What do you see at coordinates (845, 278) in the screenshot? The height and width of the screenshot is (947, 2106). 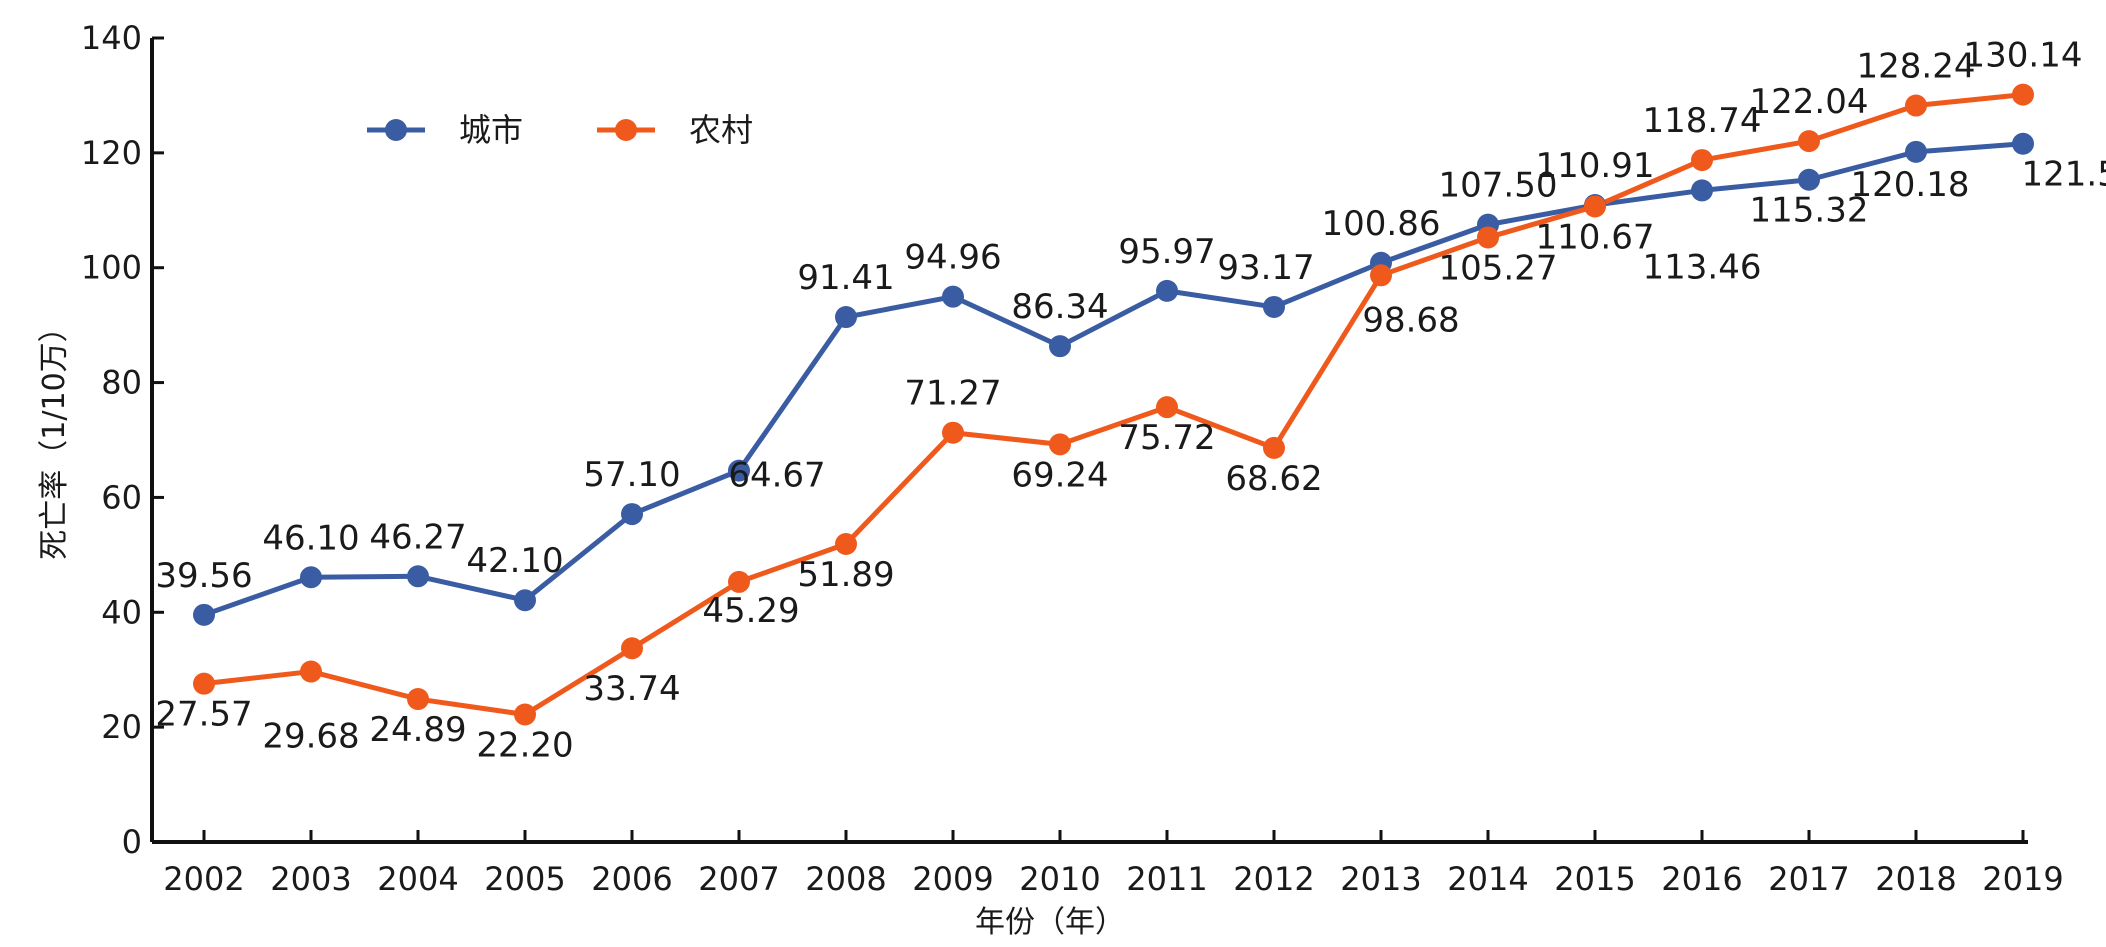 I see `data-label-urban: 91.41` at bounding box center [845, 278].